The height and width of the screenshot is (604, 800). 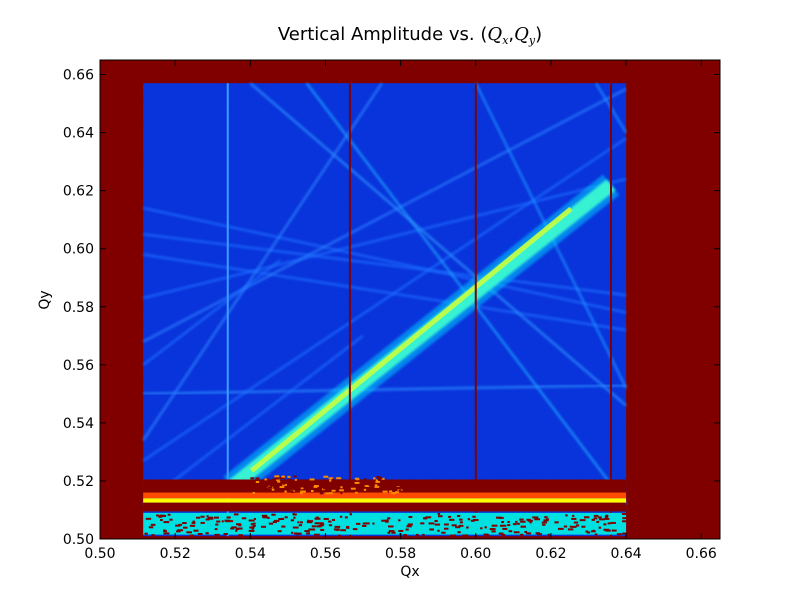 I want to click on bottom-band, so click(x=385, y=507).